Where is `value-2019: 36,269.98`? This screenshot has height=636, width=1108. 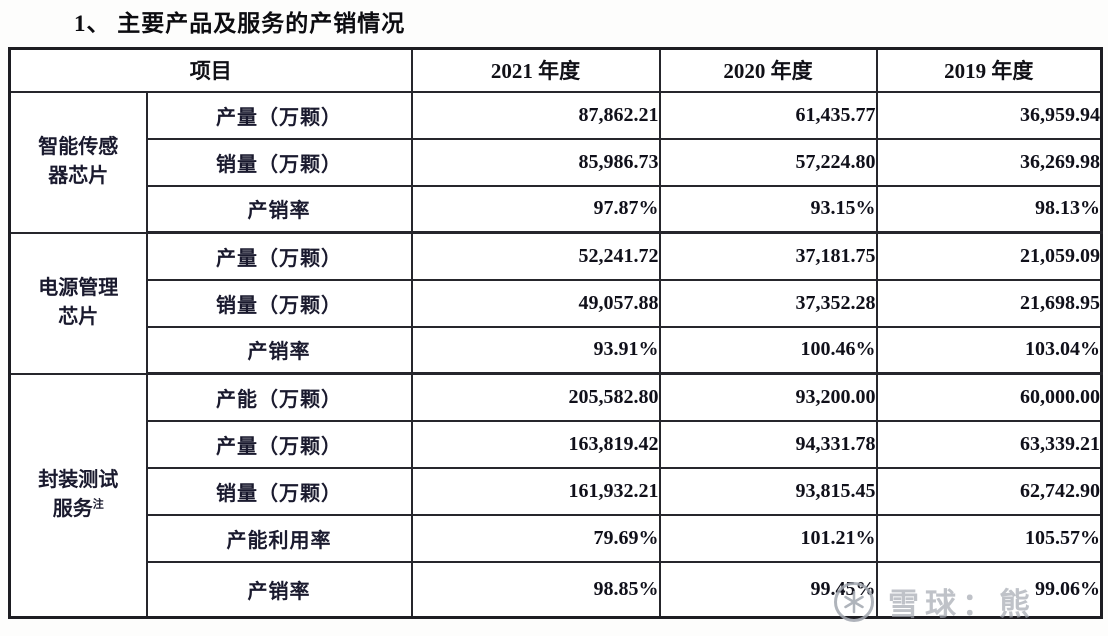 value-2019: 36,269.98 is located at coordinates (989, 162).